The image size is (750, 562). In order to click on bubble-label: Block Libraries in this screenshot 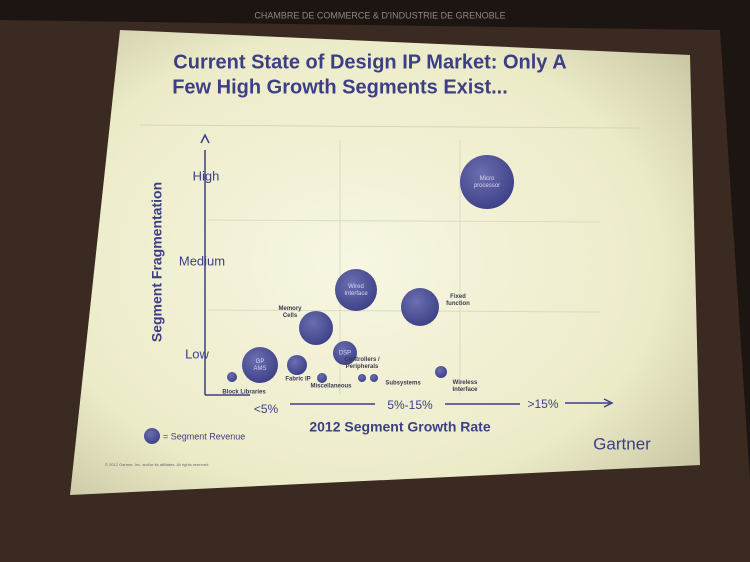, I will do `click(244, 393)`.